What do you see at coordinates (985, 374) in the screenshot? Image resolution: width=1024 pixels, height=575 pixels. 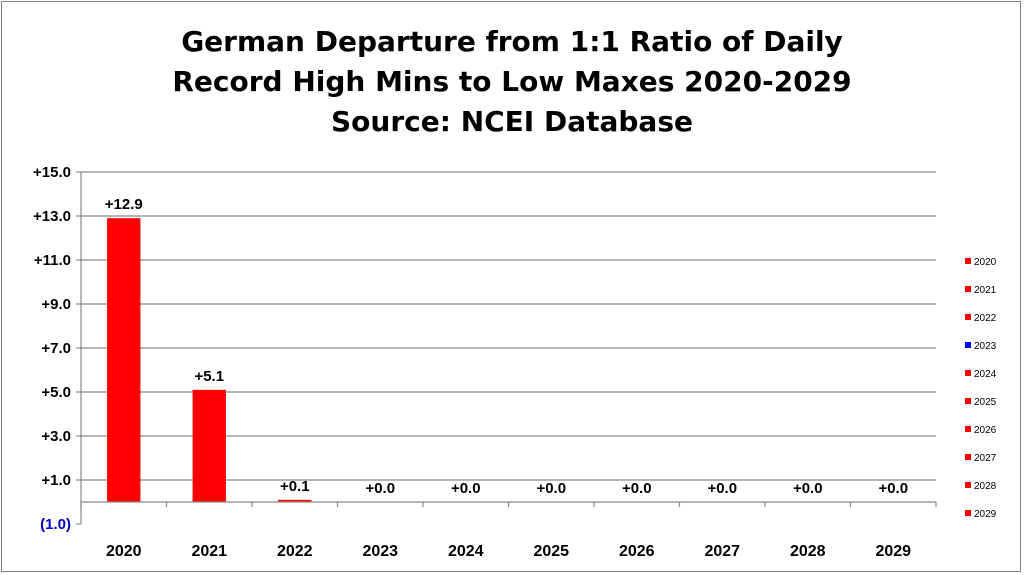 I see `legend-label: 2024` at bounding box center [985, 374].